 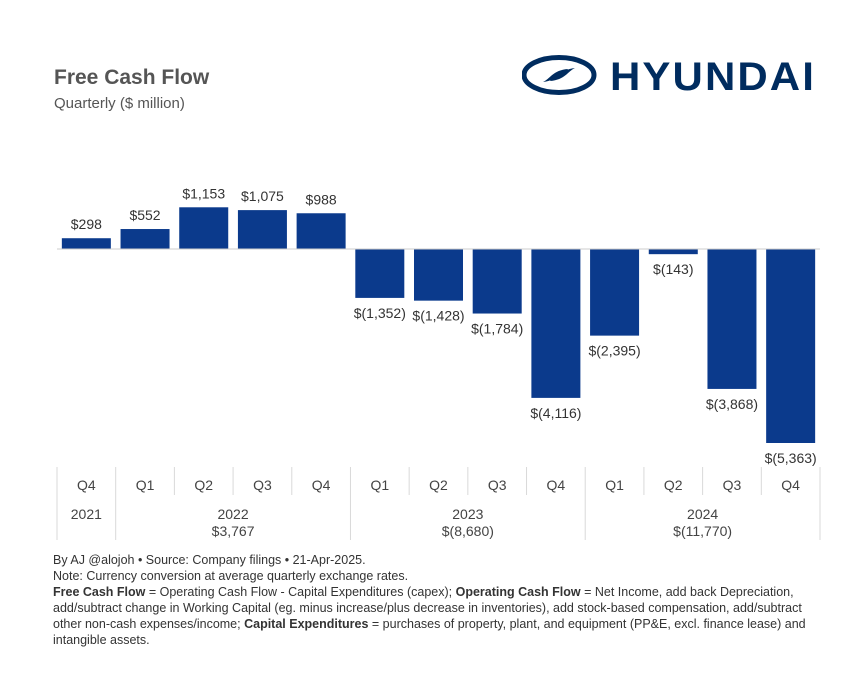 I want to click on def-free-cash-flow-term: Free Cash Flow, so click(x=99, y=592).